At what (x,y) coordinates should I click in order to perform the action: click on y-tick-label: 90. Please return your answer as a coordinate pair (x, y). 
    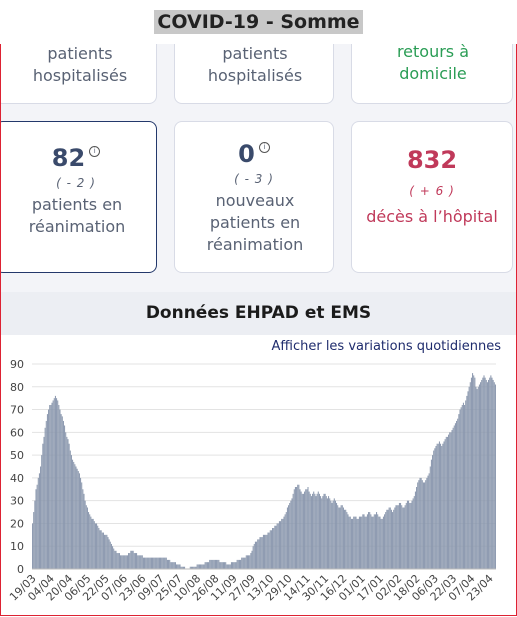
    Looking at the image, I should click on (17, 364).